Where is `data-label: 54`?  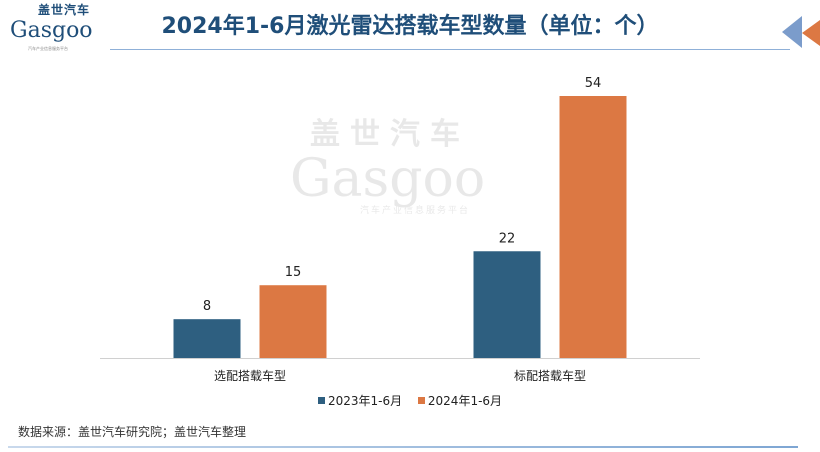 data-label: 54 is located at coordinates (593, 83).